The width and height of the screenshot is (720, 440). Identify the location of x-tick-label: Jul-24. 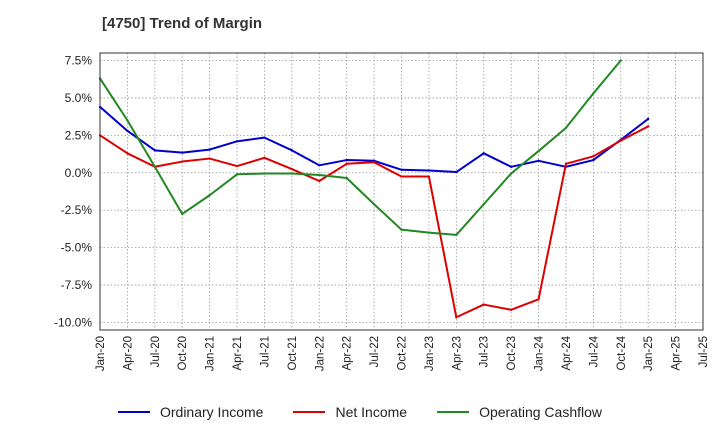
(594, 351).